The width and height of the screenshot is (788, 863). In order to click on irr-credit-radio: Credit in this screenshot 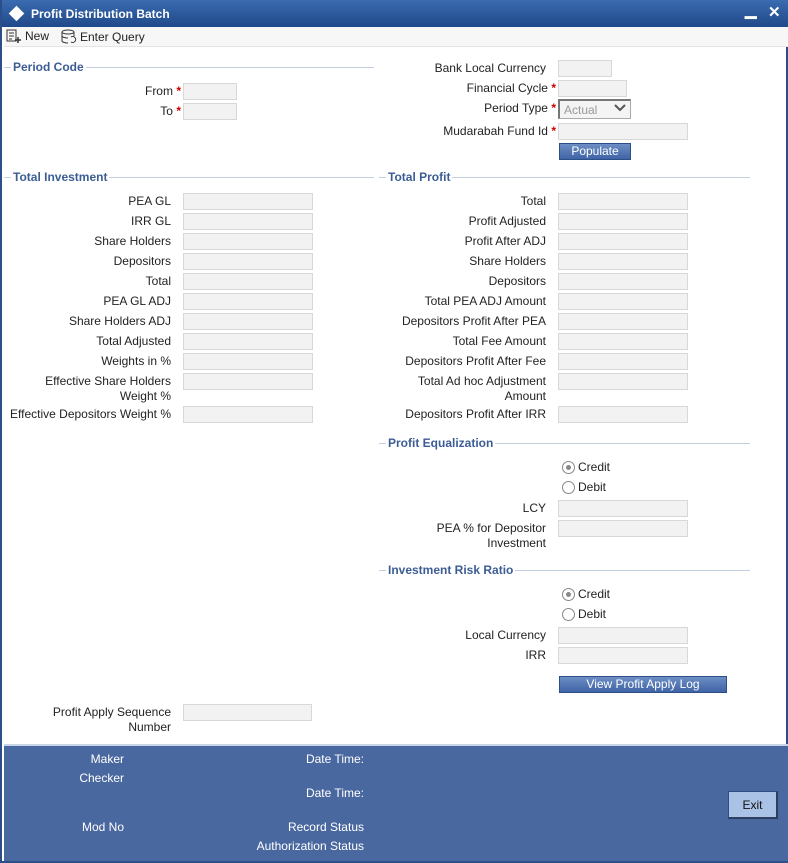, I will do `click(586, 594)`.